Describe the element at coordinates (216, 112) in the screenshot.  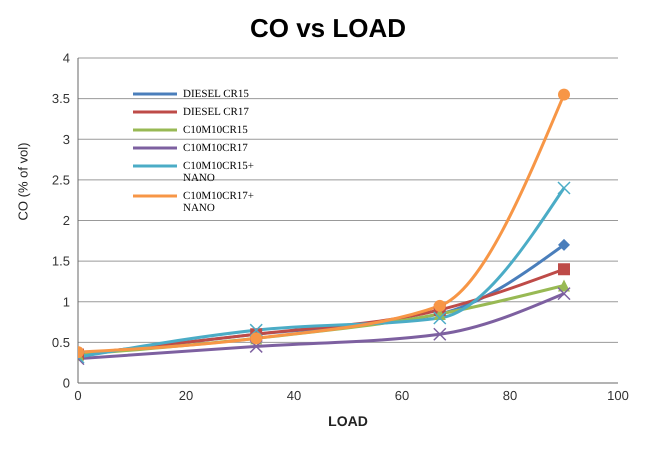
I see `legend-label: DIESEL CR17` at that location.